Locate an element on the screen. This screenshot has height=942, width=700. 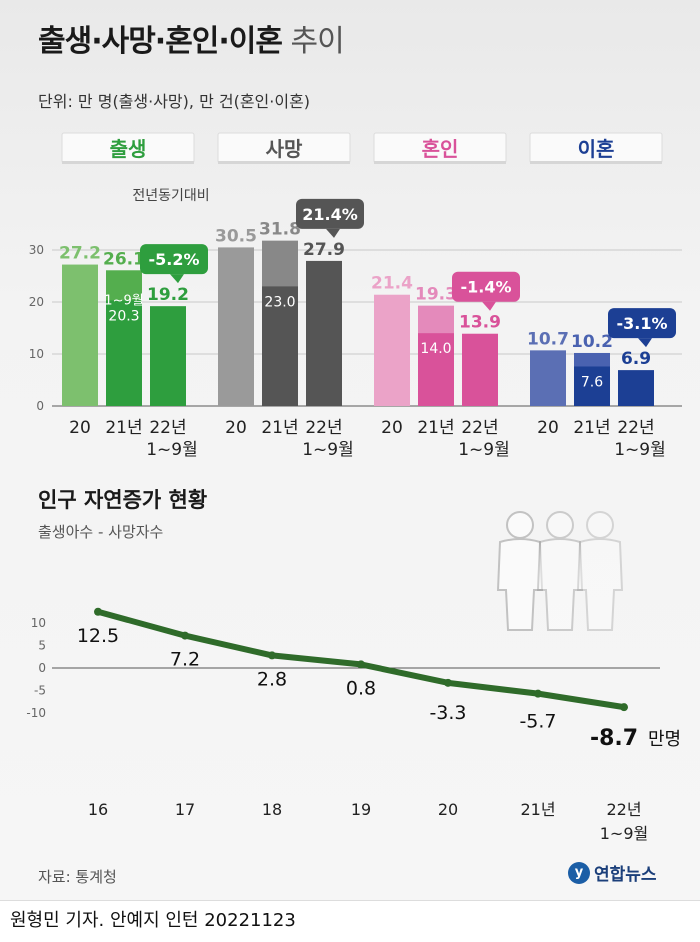
change-label: -5.2% is located at coordinates (173, 259).